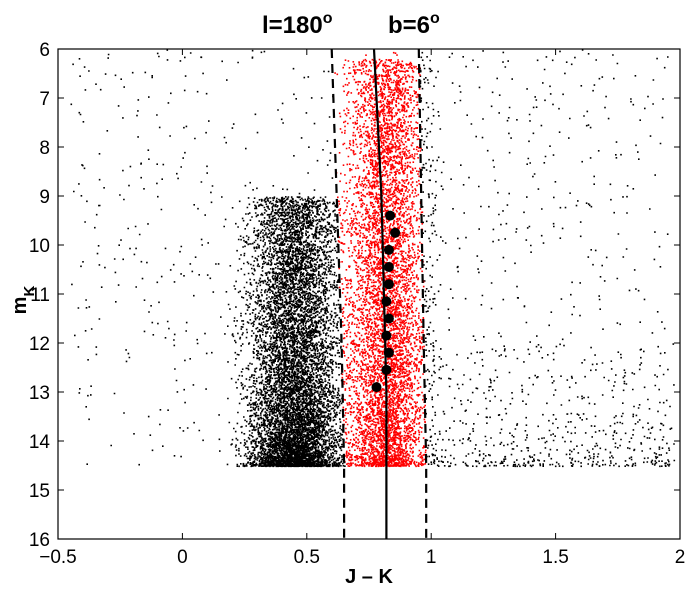 The image size is (692, 593). I want to click on y-tick-label: 14, so click(40, 442).